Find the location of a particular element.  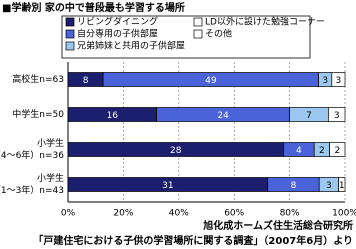

data-label: 4 is located at coordinates (299, 151).